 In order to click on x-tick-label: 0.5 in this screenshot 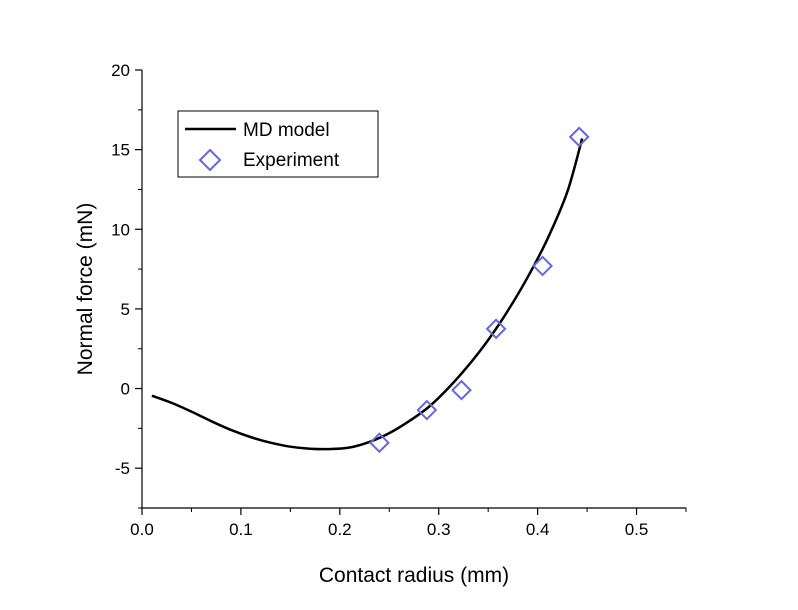, I will do `click(637, 529)`.